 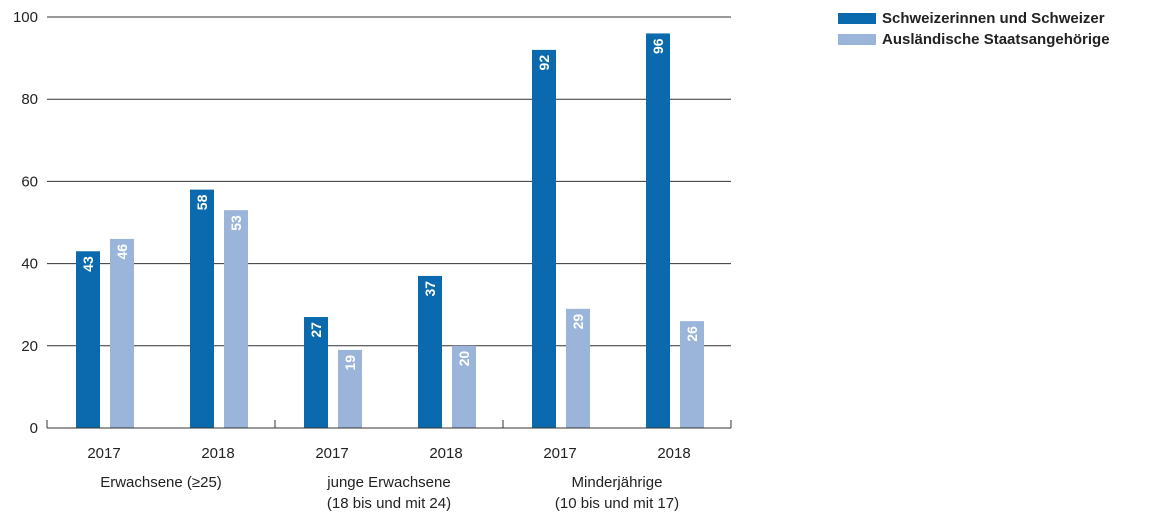 I want to click on y-axis-ticks: 0 20 40 60 80 100, so click(x=25, y=223).